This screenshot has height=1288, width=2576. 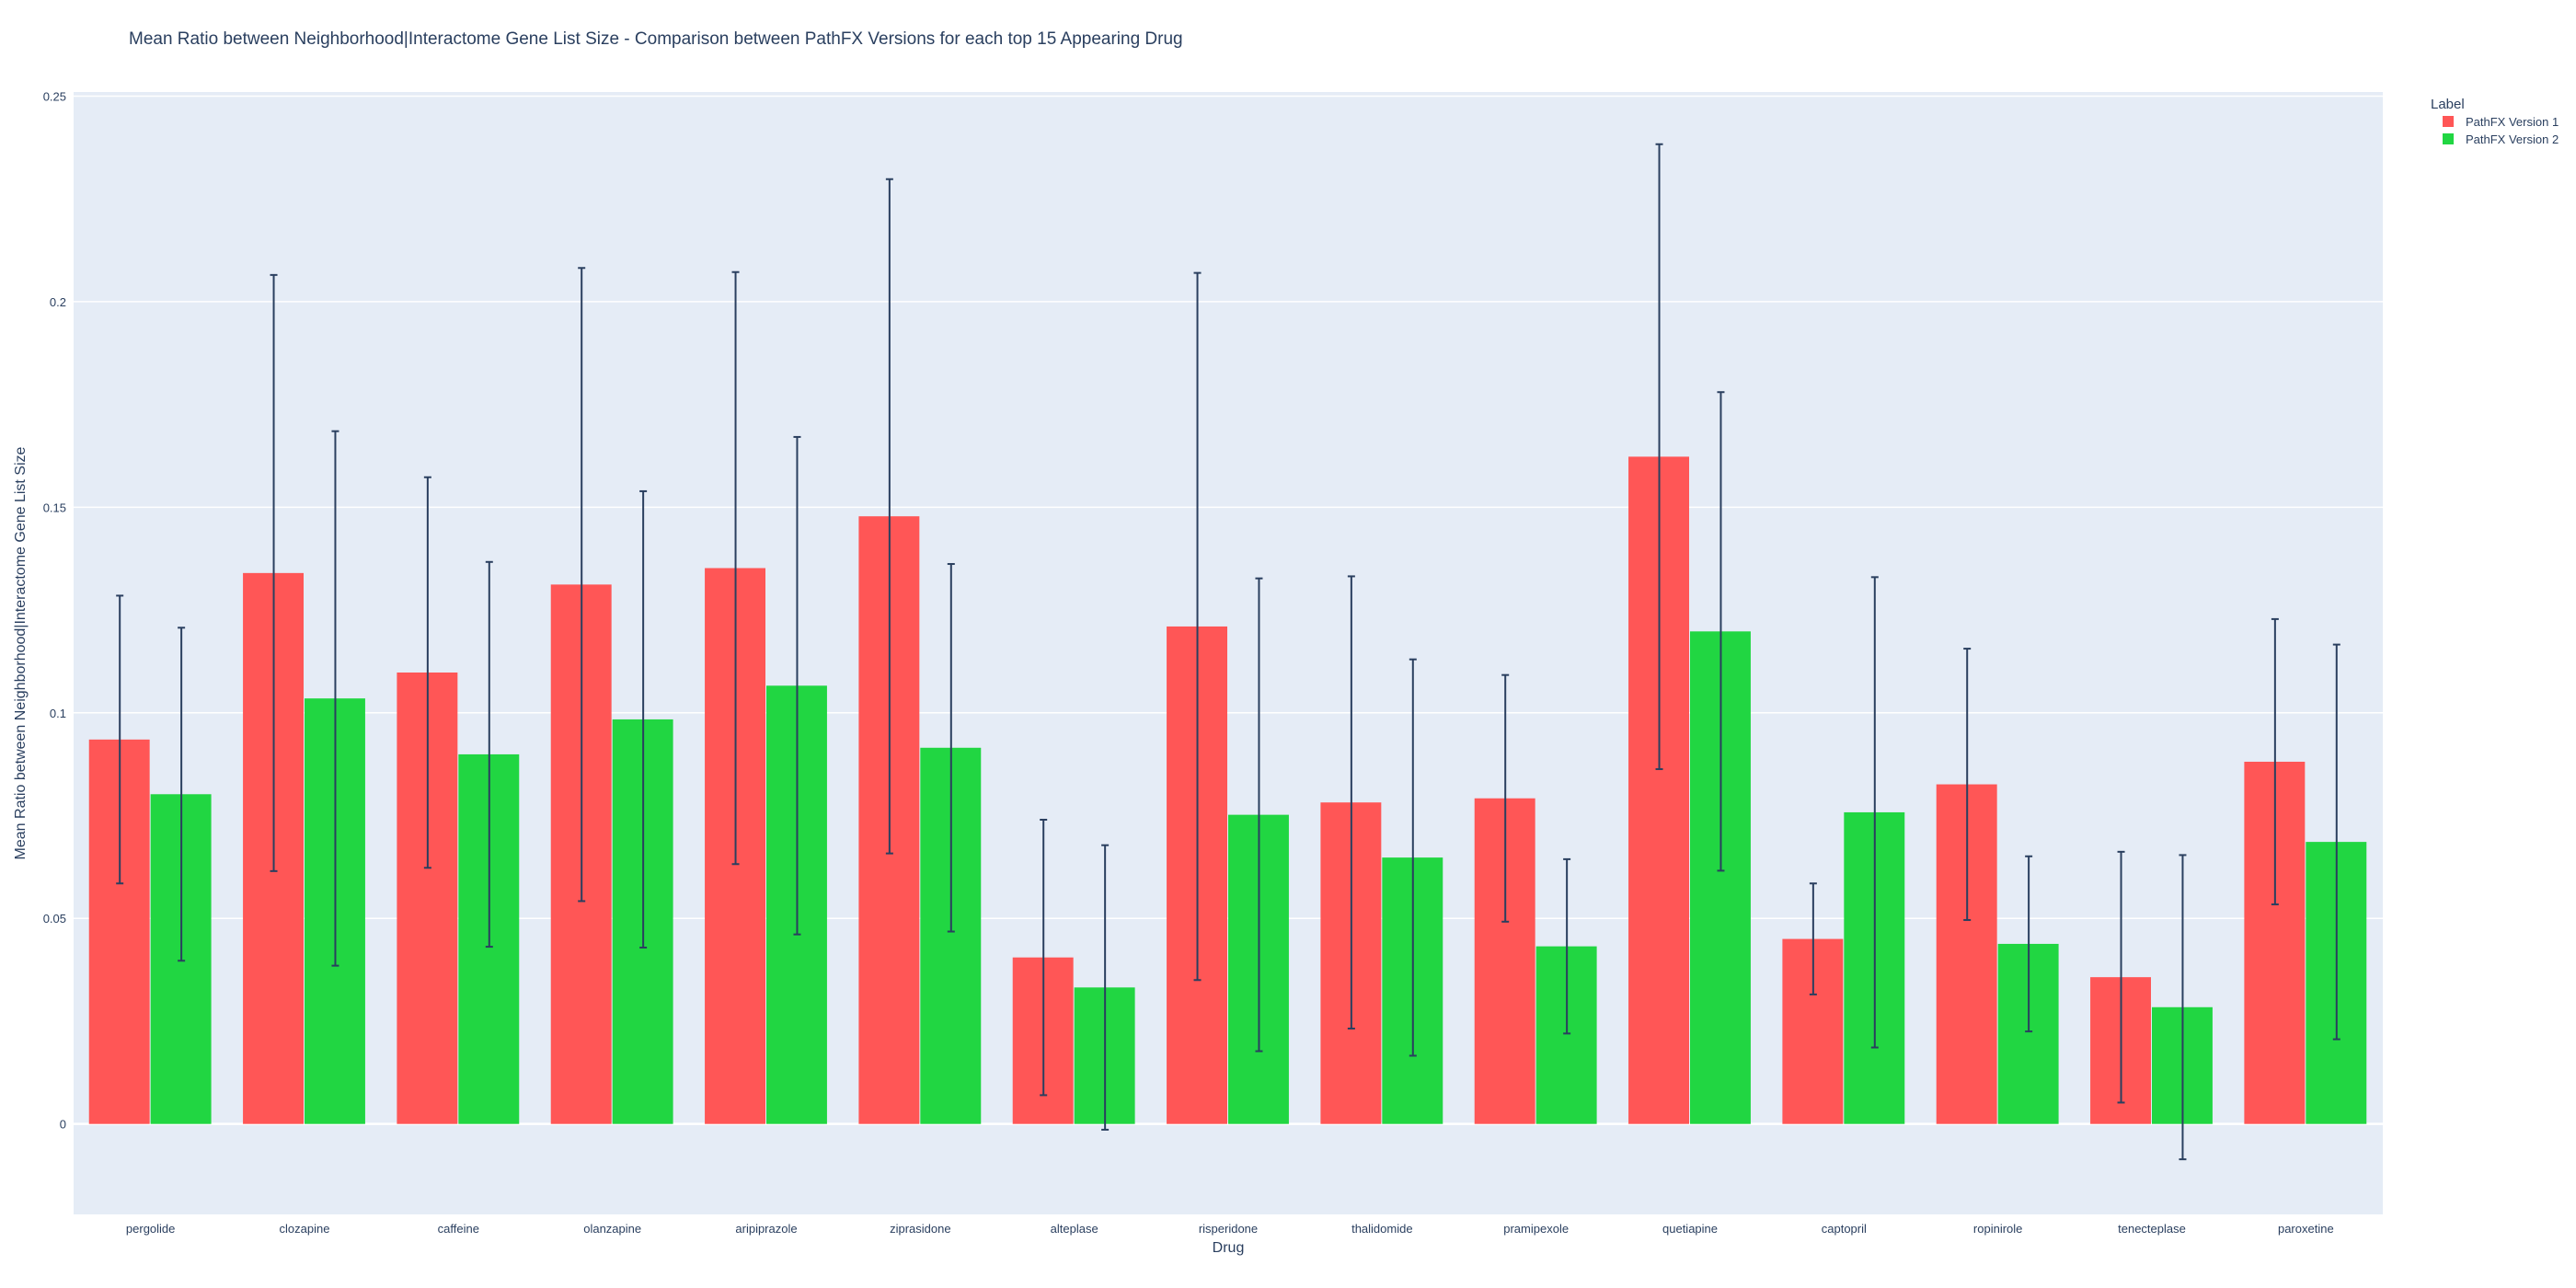 I want to click on legend-label-series-1: PathFX Version 1, so click(x=2512, y=122).